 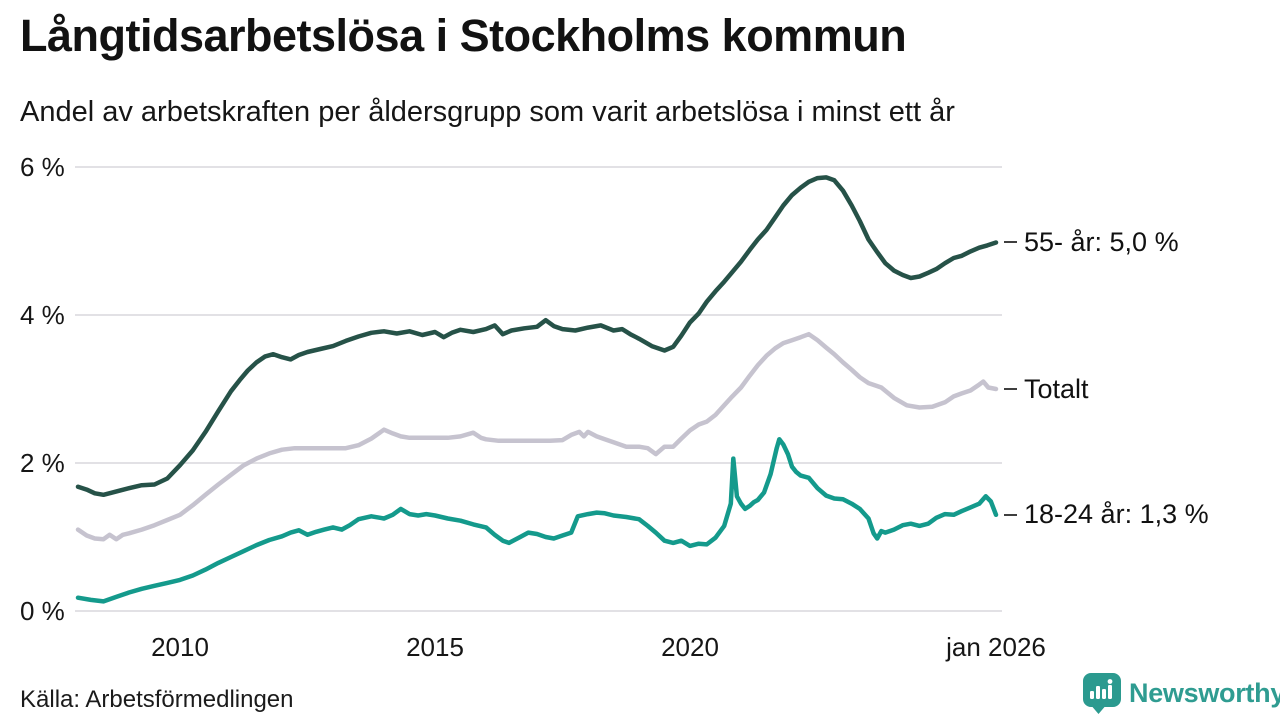 What do you see at coordinates (42, 167) in the screenshot?
I see `y-tick-label: 6 %` at bounding box center [42, 167].